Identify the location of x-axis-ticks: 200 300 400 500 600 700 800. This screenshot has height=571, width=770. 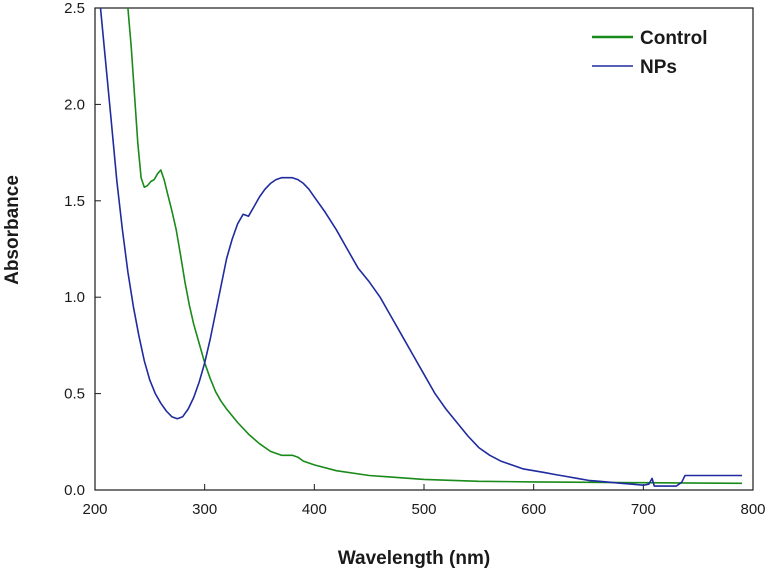
(424, 501).